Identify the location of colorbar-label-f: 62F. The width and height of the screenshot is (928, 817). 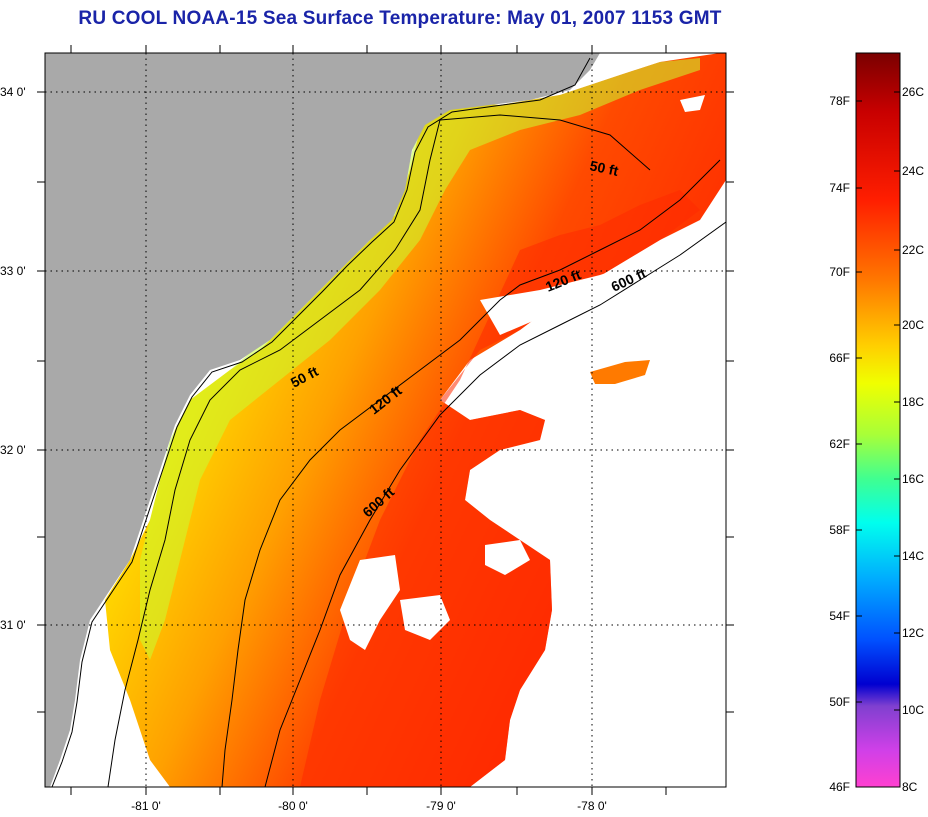
(839, 444).